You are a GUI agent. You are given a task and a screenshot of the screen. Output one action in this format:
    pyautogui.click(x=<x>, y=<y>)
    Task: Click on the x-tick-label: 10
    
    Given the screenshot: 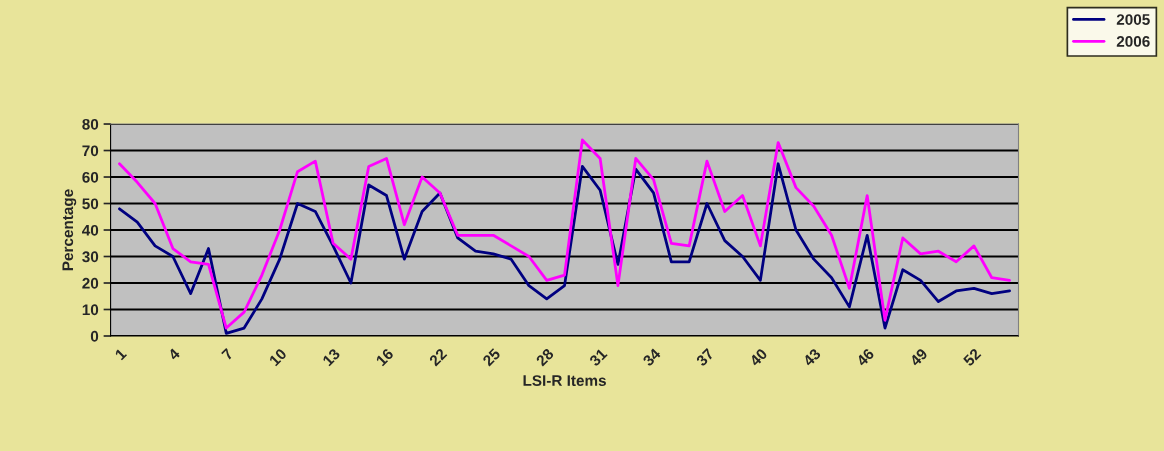 What is the action you would take?
    pyautogui.click(x=278, y=357)
    